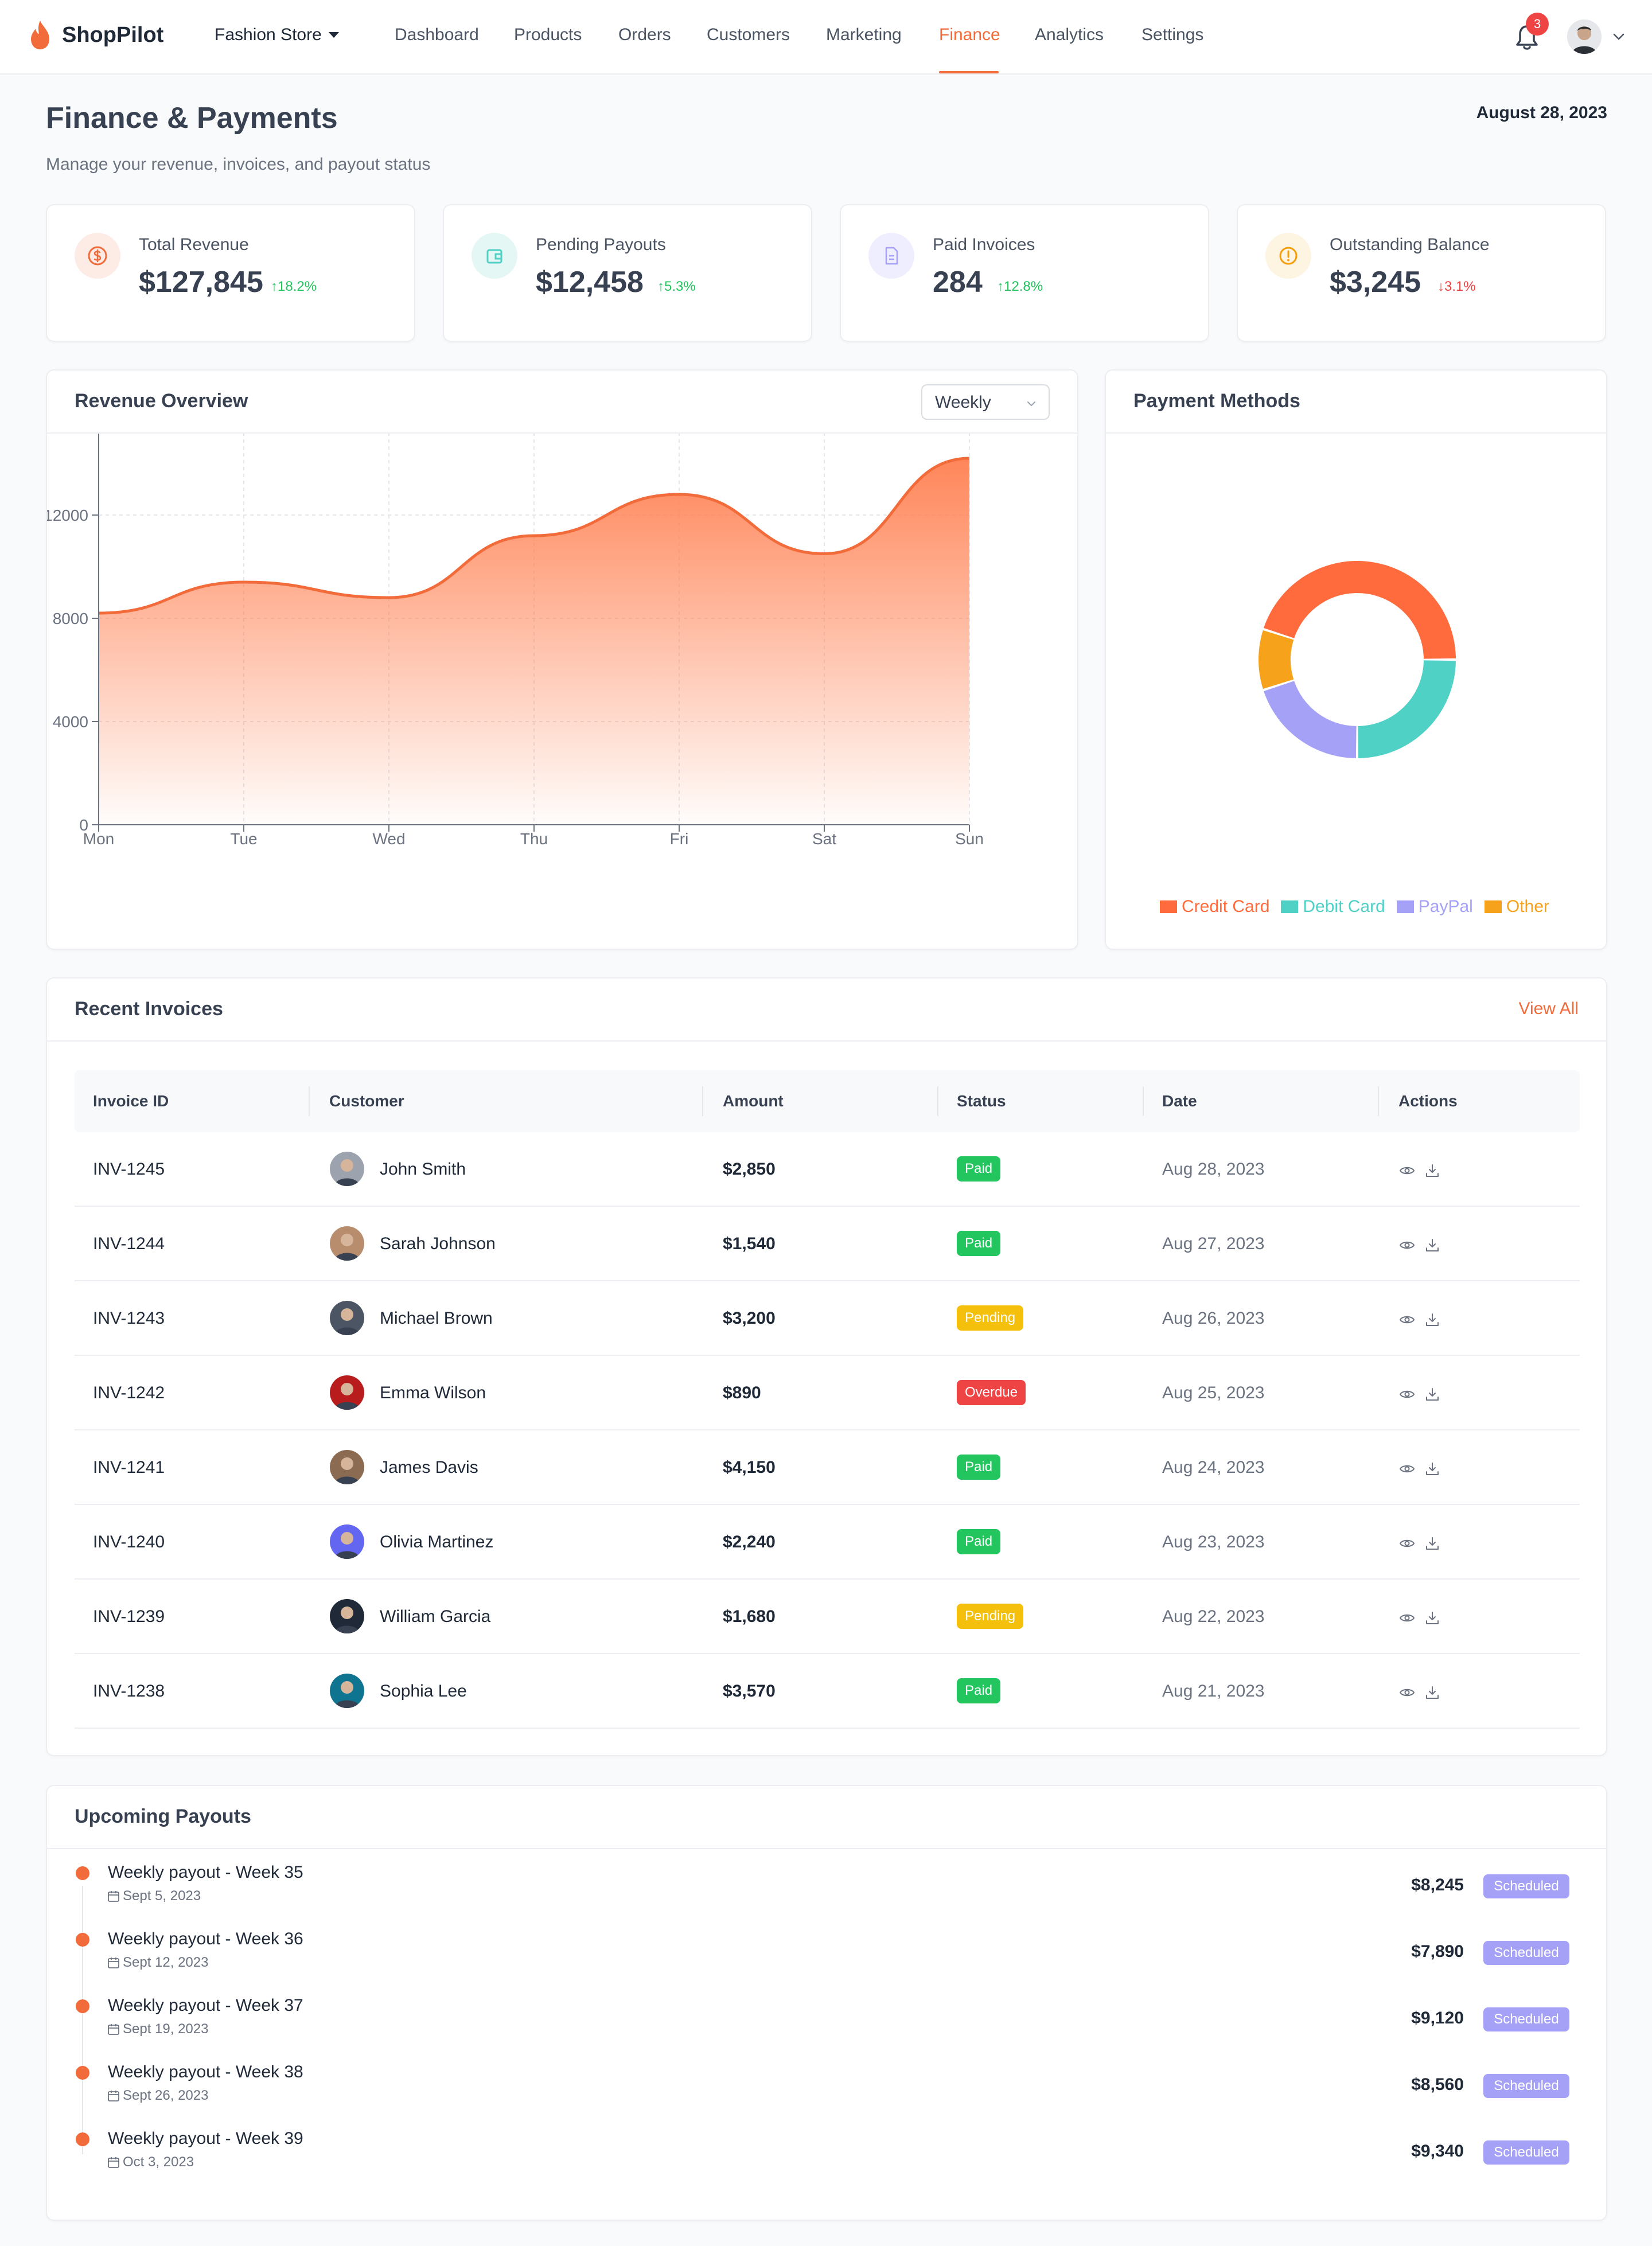  What do you see at coordinates (1537, 24) in the screenshot?
I see `notification-badge: 3` at bounding box center [1537, 24].